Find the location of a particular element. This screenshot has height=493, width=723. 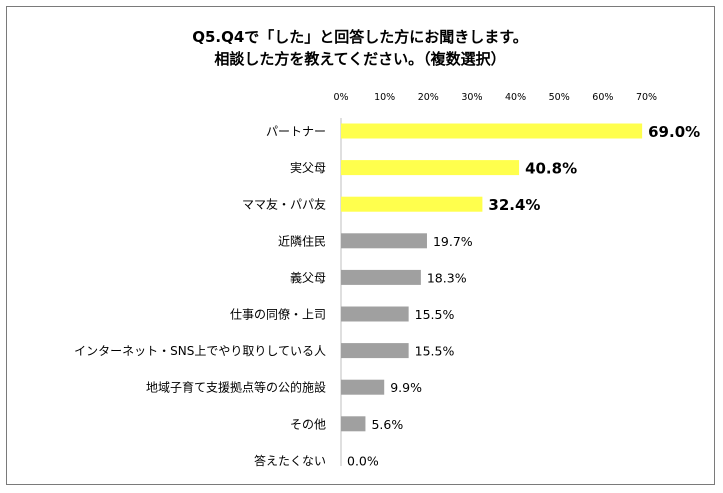

title-line-2: 相談した方を教えてください。（複数選択） is located at coordinates (360, 59).